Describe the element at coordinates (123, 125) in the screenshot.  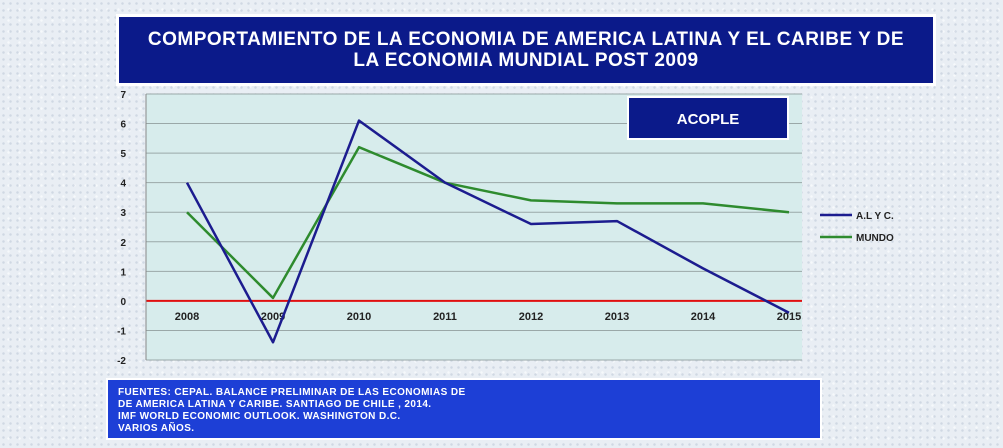
I see `y-tick-label: 6` at that location.